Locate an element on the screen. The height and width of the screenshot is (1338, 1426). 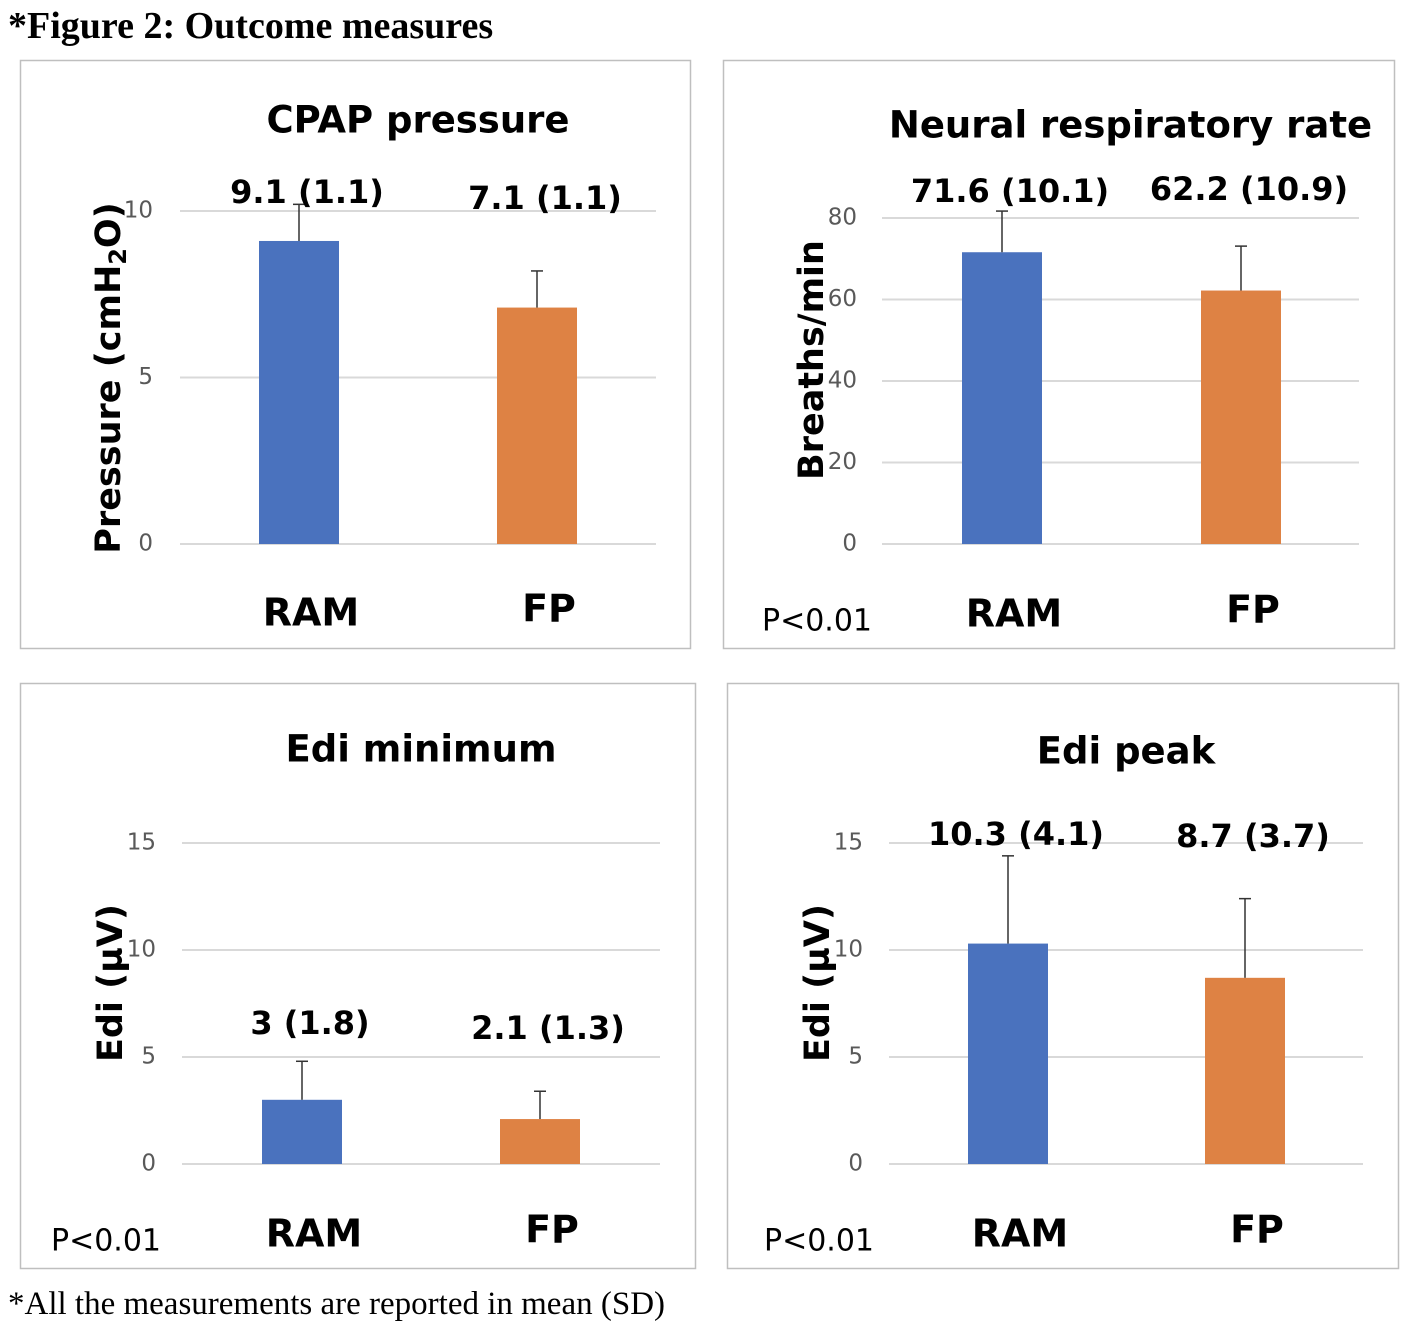
y-axis-label: Pressure (cmH2O) is located at coordinates (110, 377).